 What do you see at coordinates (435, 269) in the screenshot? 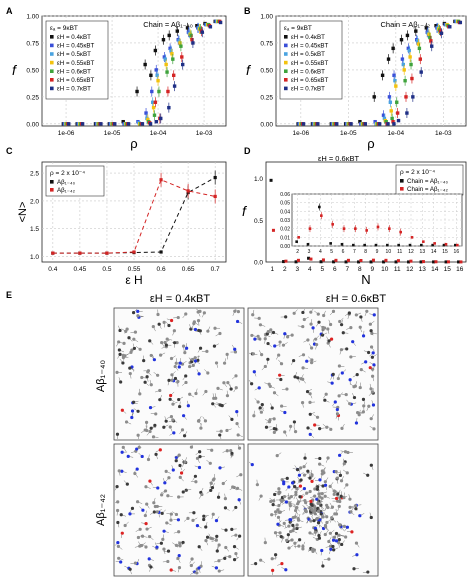
I see `d-xtick-label: 14` at bounding box center [435, 269].